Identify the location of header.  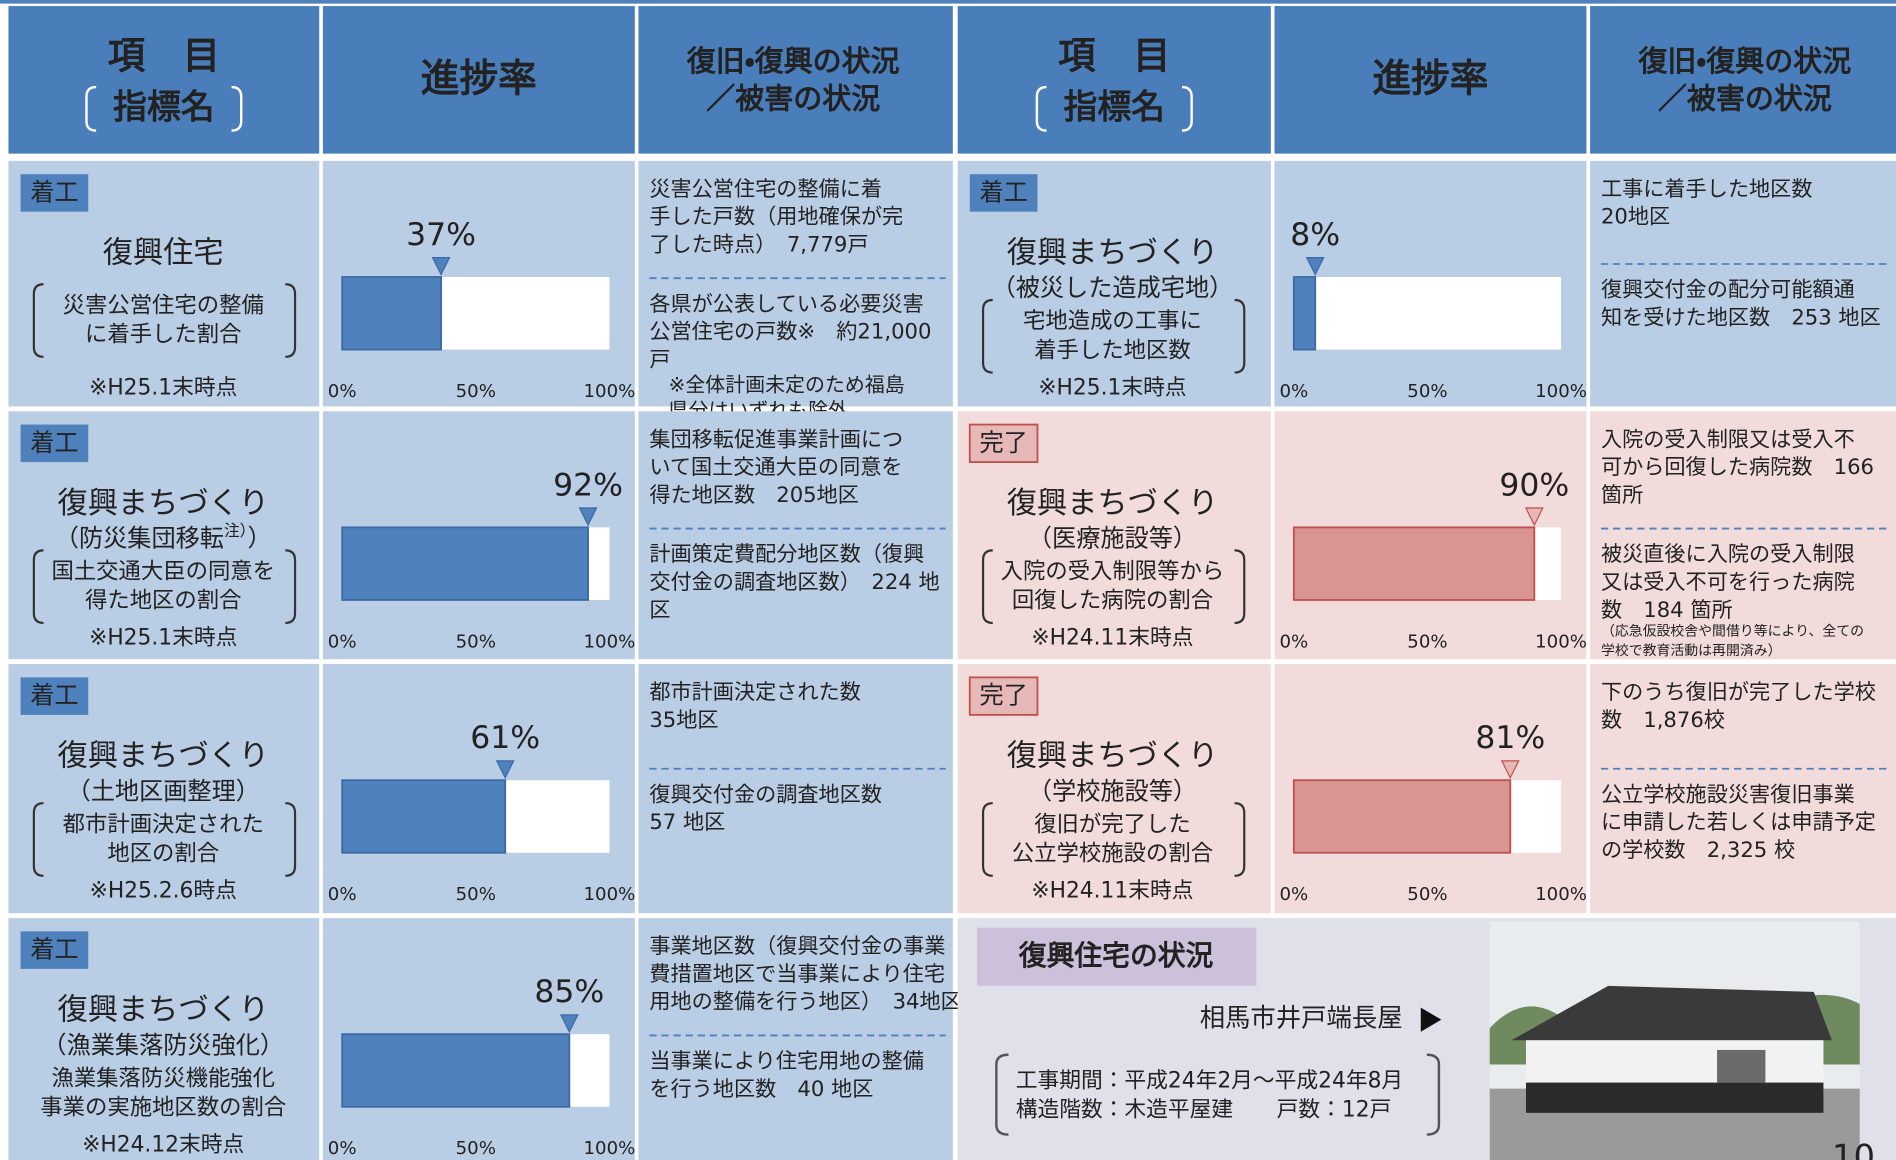
(952, 80).